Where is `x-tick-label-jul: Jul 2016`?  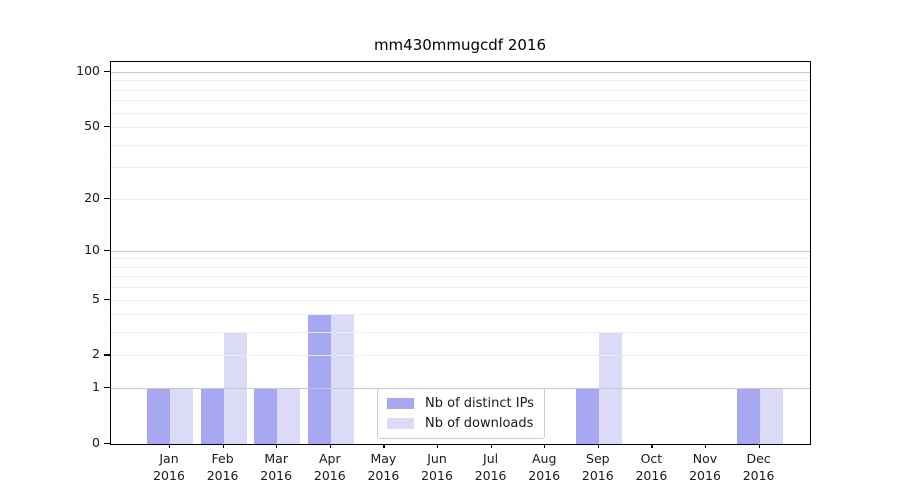
x-tick-label-jul: Jul 2016 is located at coordinates (490, 467).